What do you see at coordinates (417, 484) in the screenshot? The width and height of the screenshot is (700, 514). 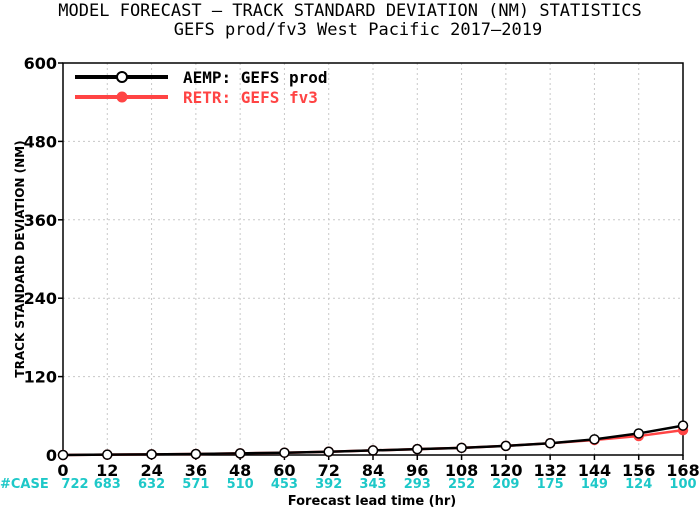 I see `case-count: 293` at bounding box center [417, 484].